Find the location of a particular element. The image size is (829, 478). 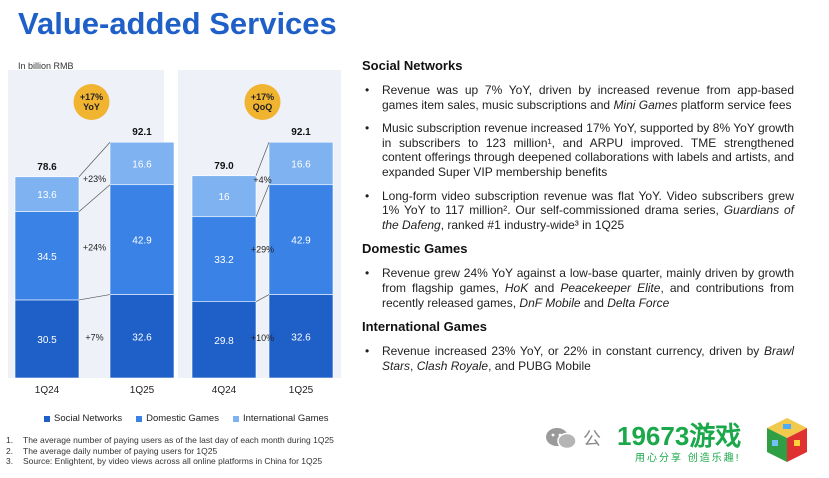

cube-logo-icon is located at coordinates (787, 440).